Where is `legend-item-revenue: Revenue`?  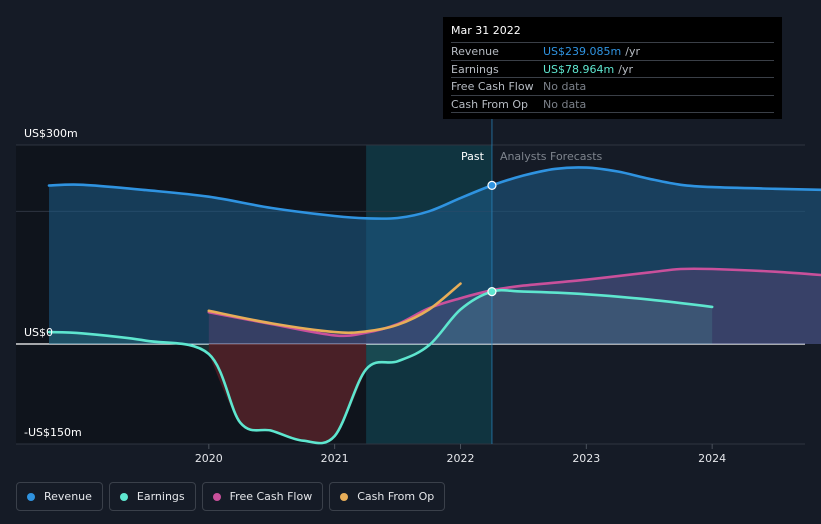
legend-item-revenue: Revenue is located at coordinates (59, 496).